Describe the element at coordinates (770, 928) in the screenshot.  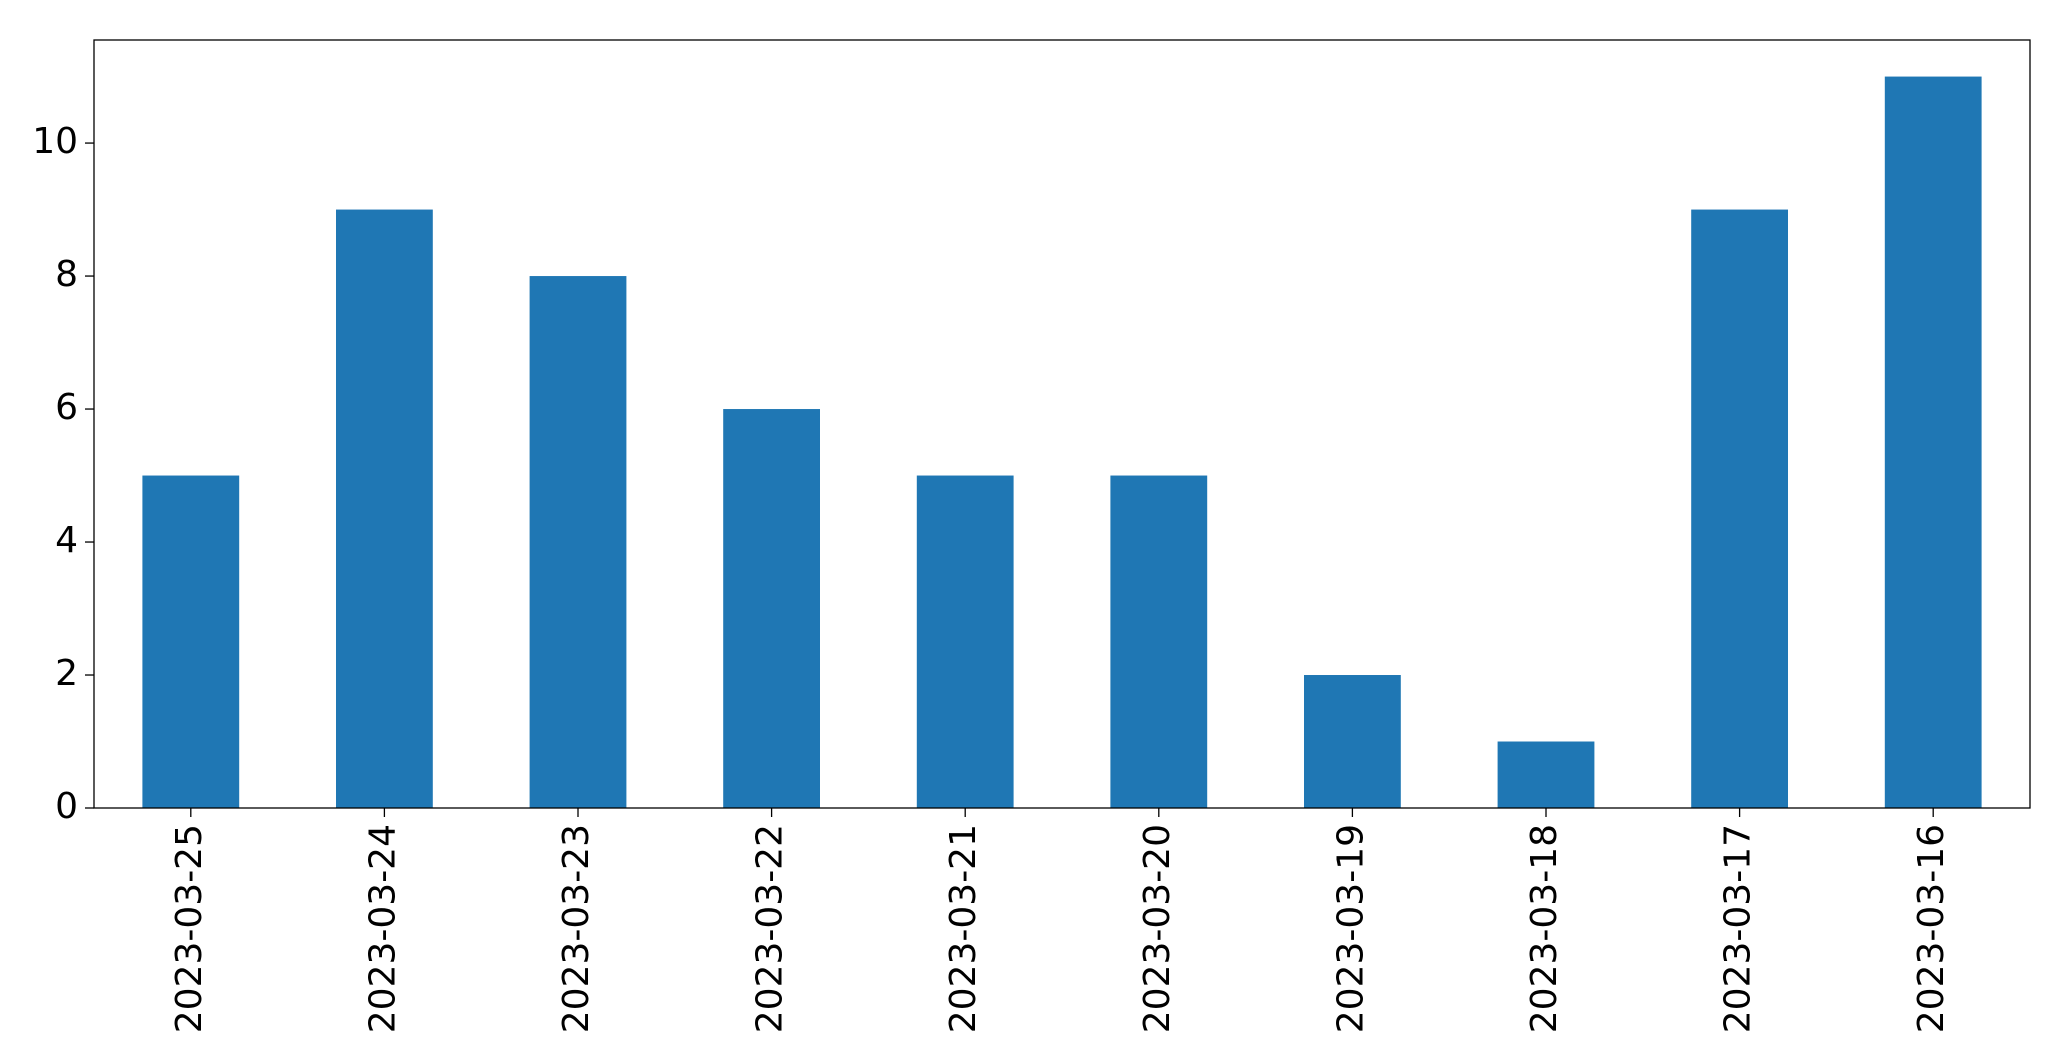
I see `x-tick-label: 2023-03-22` at that location.